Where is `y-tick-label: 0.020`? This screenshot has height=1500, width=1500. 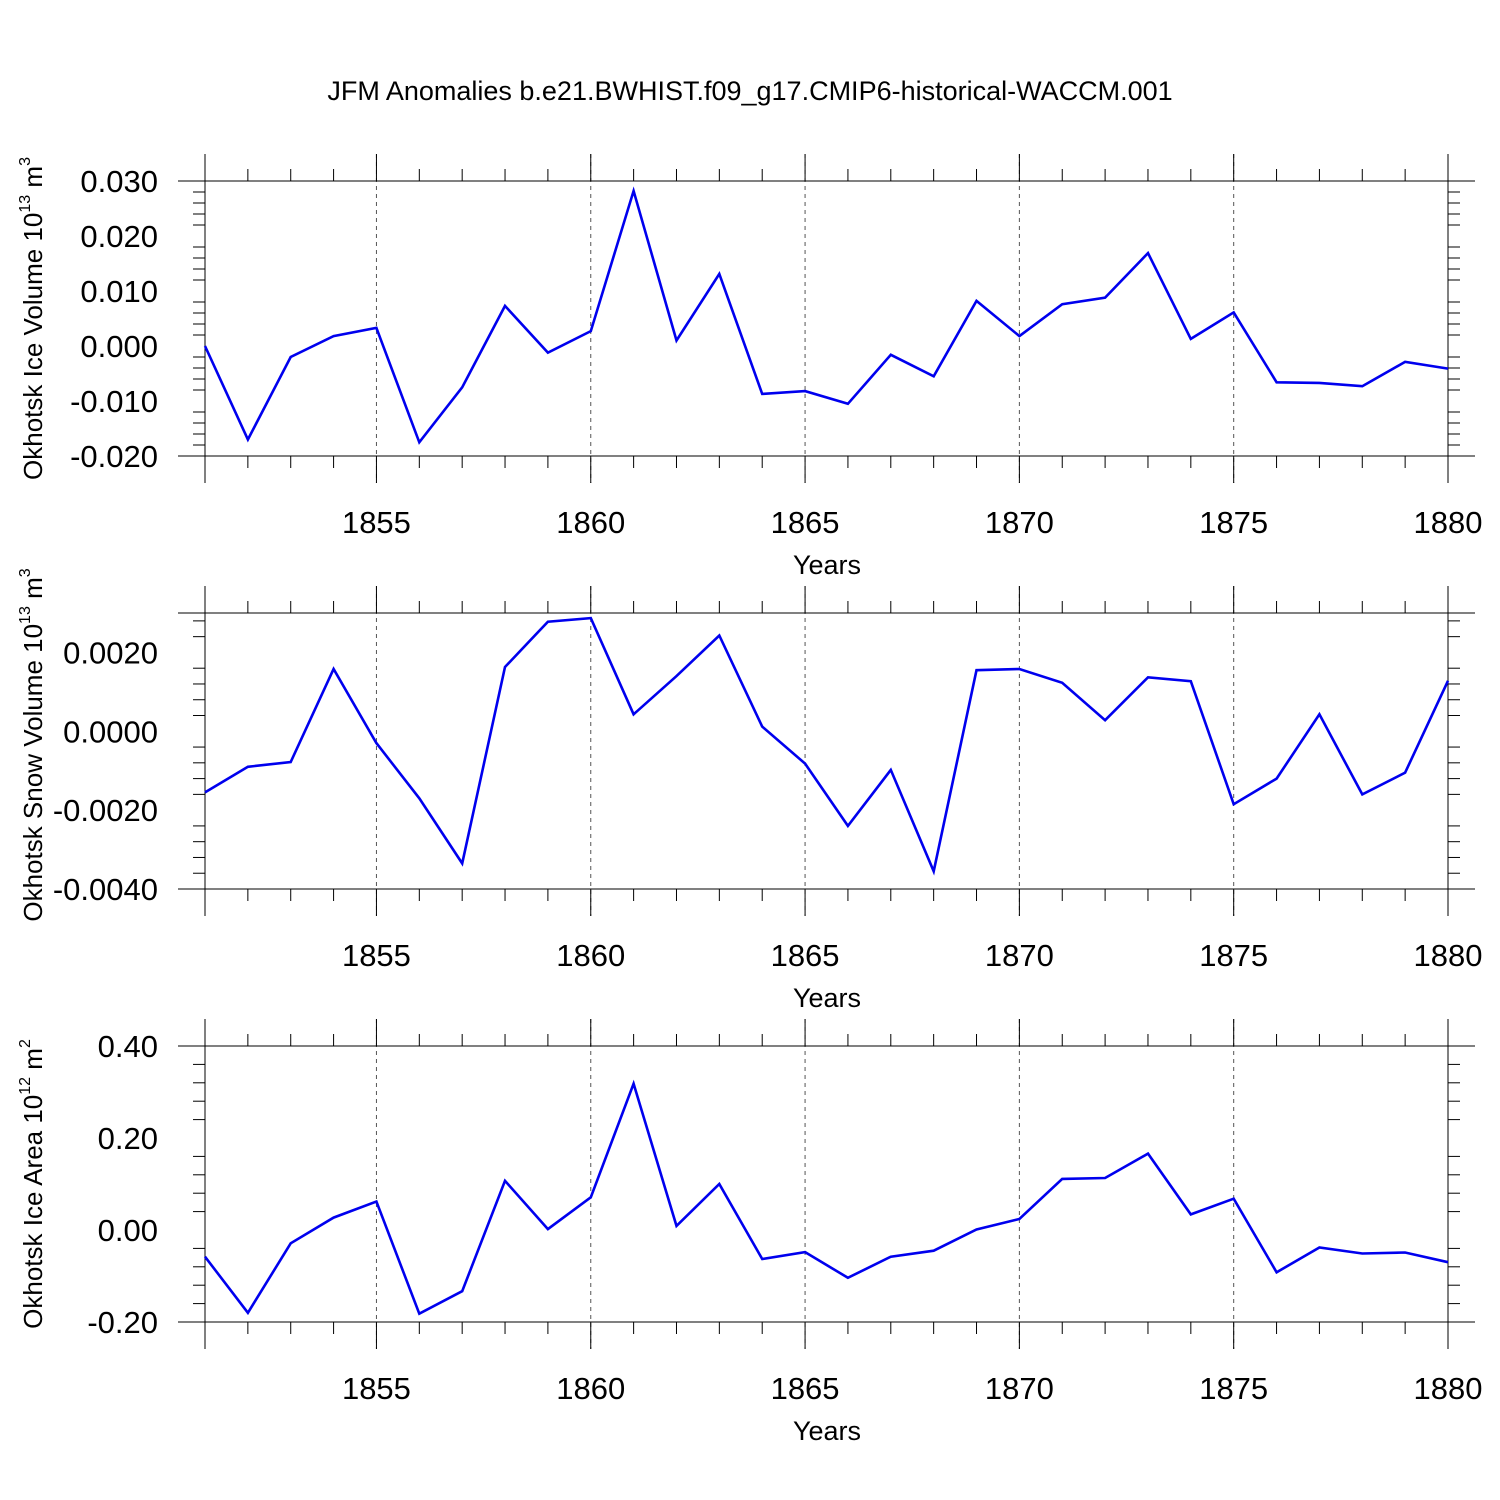 y-tick-label: 0.020 is located at coordinates (119, 236).